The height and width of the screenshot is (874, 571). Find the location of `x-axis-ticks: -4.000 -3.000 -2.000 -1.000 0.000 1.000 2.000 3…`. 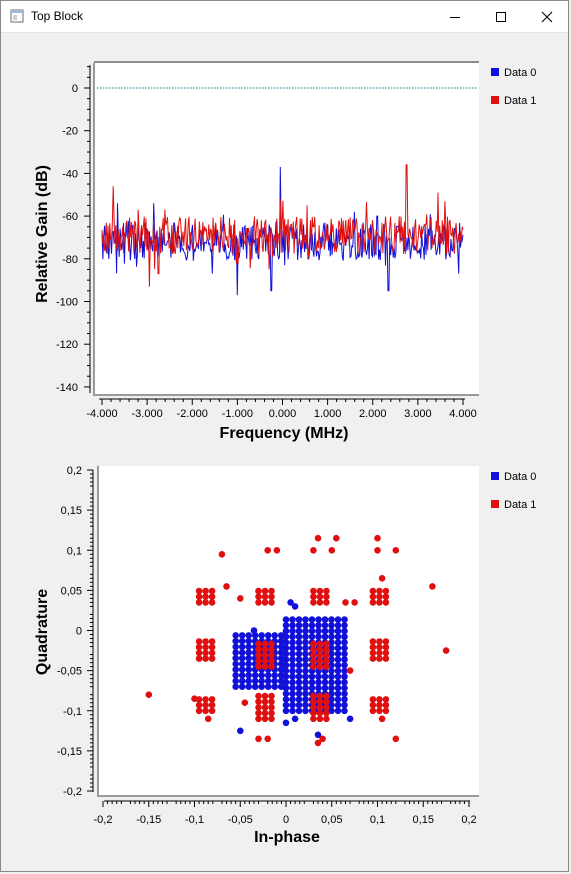

x-axis-ticks: -4.000 -3.000 -2.000 -1.000 0.000 1.000 2.000 3… is located at coordinates (281, 409).